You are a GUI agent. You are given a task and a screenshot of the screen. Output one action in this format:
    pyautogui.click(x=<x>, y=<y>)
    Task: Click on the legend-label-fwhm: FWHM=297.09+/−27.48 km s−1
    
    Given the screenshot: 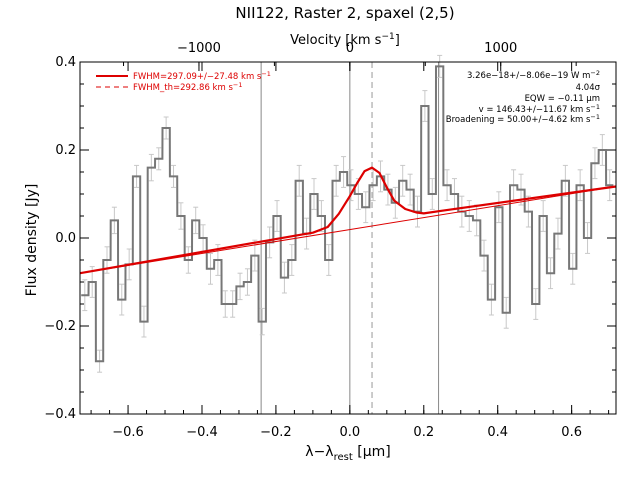 What is the action you would take?
    pyautogui.click(x=202, y=76)
    